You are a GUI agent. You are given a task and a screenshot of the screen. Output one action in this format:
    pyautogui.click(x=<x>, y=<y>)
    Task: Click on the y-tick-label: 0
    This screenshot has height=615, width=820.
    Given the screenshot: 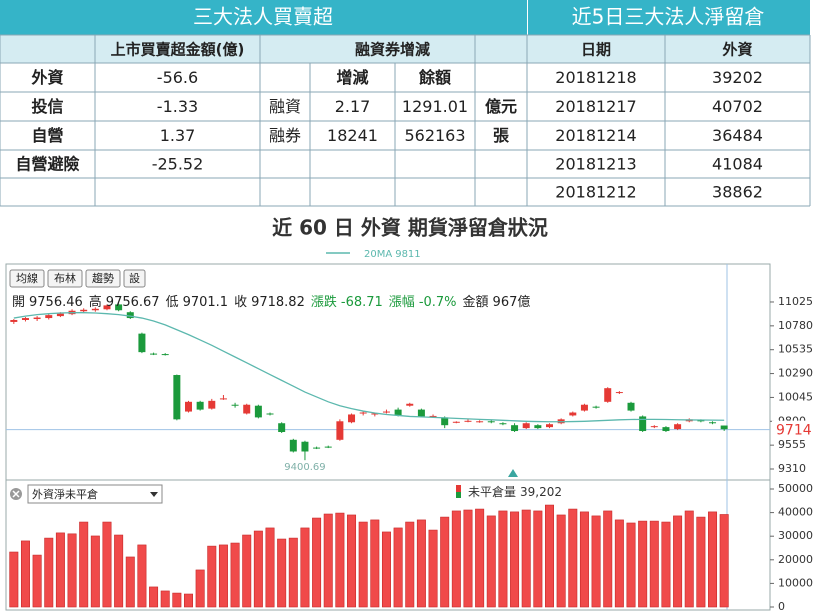 What is the action you would take?
    pyautogui.click(x=781, y=606)
    